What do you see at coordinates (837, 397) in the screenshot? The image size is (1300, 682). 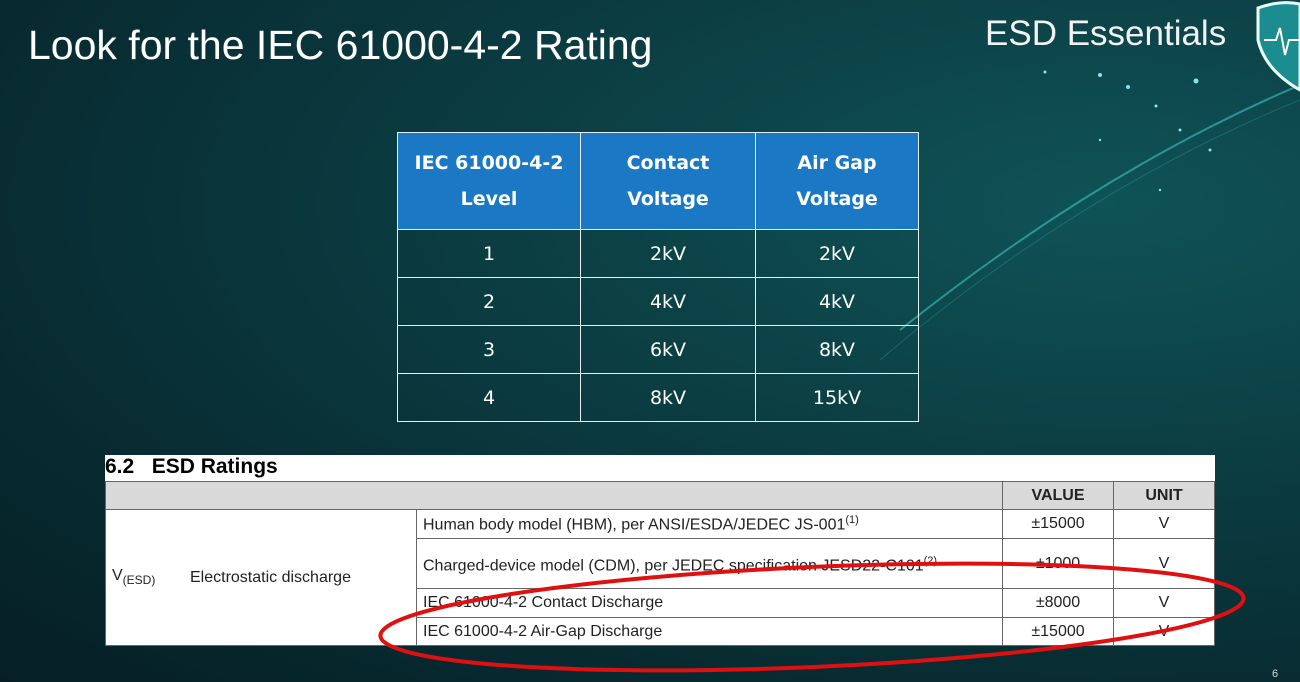 I see `cell-air: 15kV` at bounding box center [837, 397].